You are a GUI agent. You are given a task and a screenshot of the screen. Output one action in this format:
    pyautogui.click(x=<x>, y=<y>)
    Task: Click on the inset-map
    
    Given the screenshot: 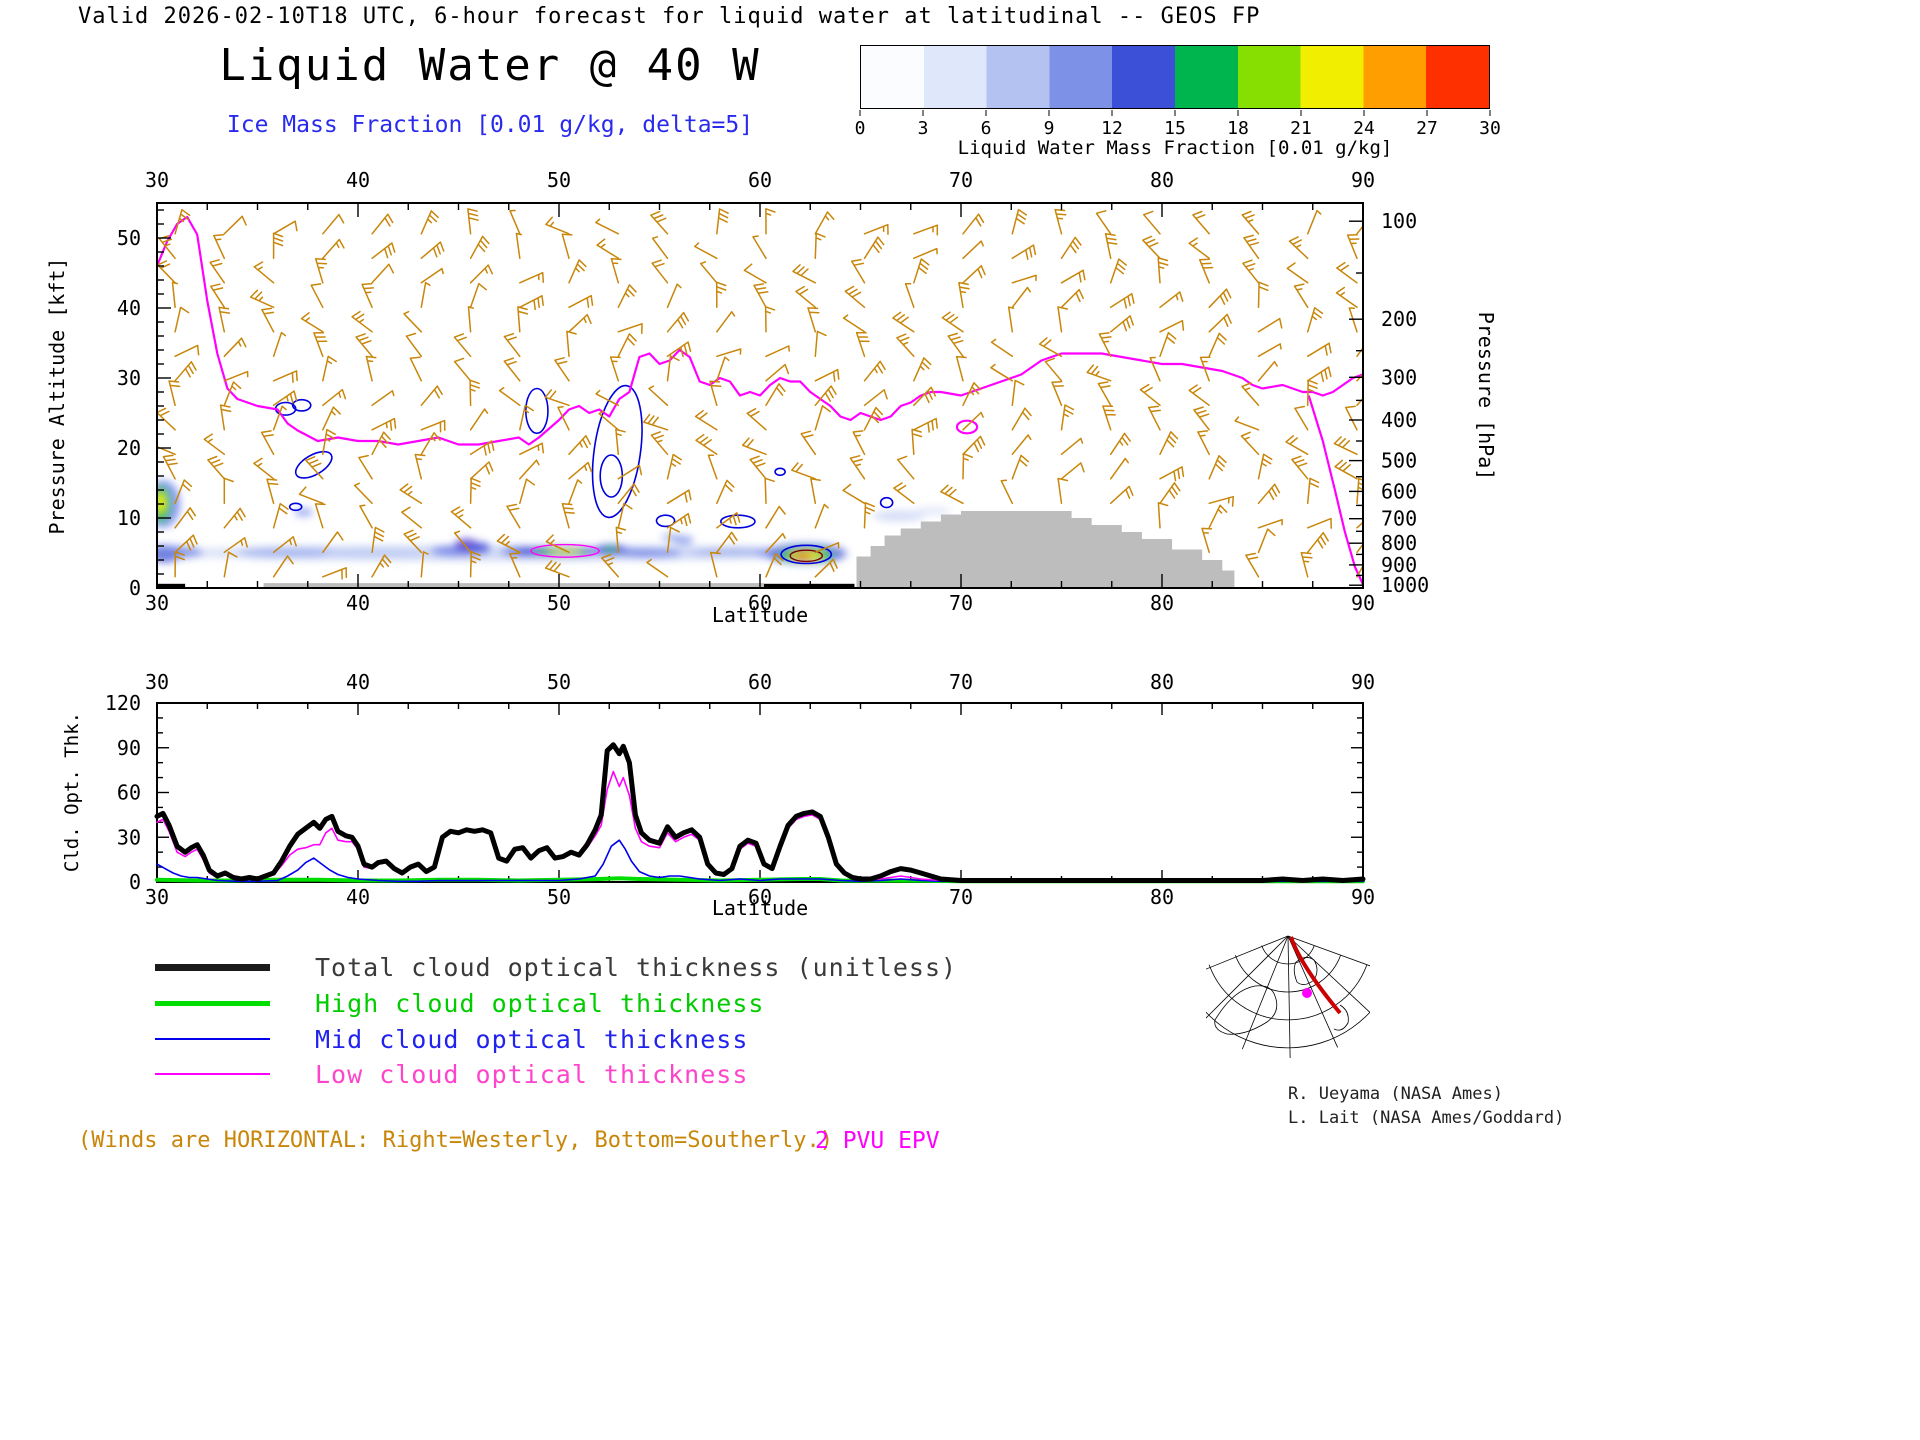 What is the action you would take?
    pyautogui.click(x=1288, y=996)
    